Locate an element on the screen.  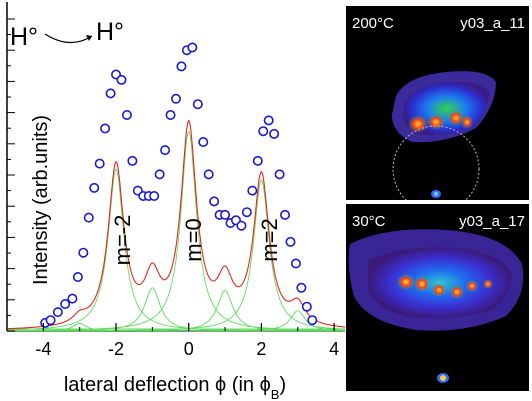
detector-image-200c is located at coordinates (443, 135).